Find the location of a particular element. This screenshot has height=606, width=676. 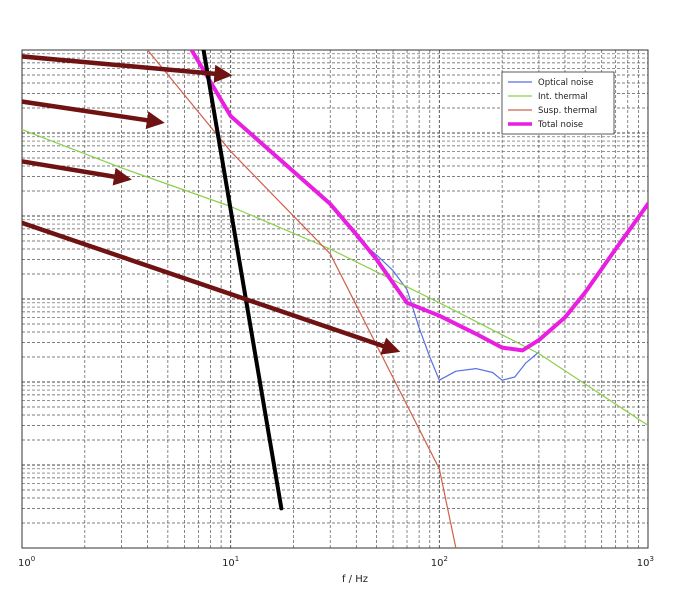

x-tick-labels: 10⁰ 10¹ 10² 10³ is located at coordinates (336, 562).